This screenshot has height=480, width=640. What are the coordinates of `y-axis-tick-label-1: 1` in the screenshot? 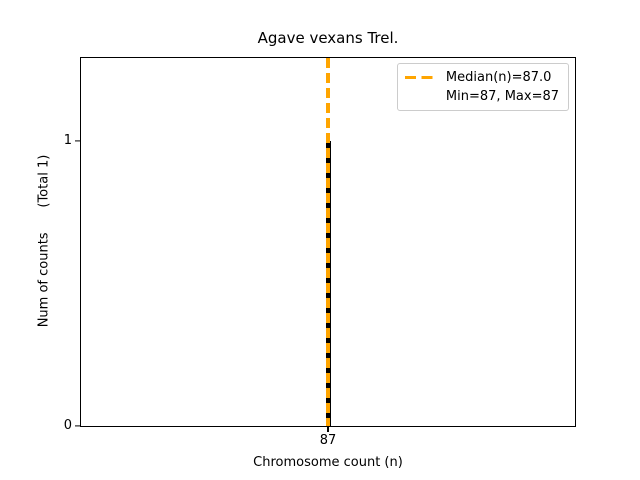 It's located at (67, 140).